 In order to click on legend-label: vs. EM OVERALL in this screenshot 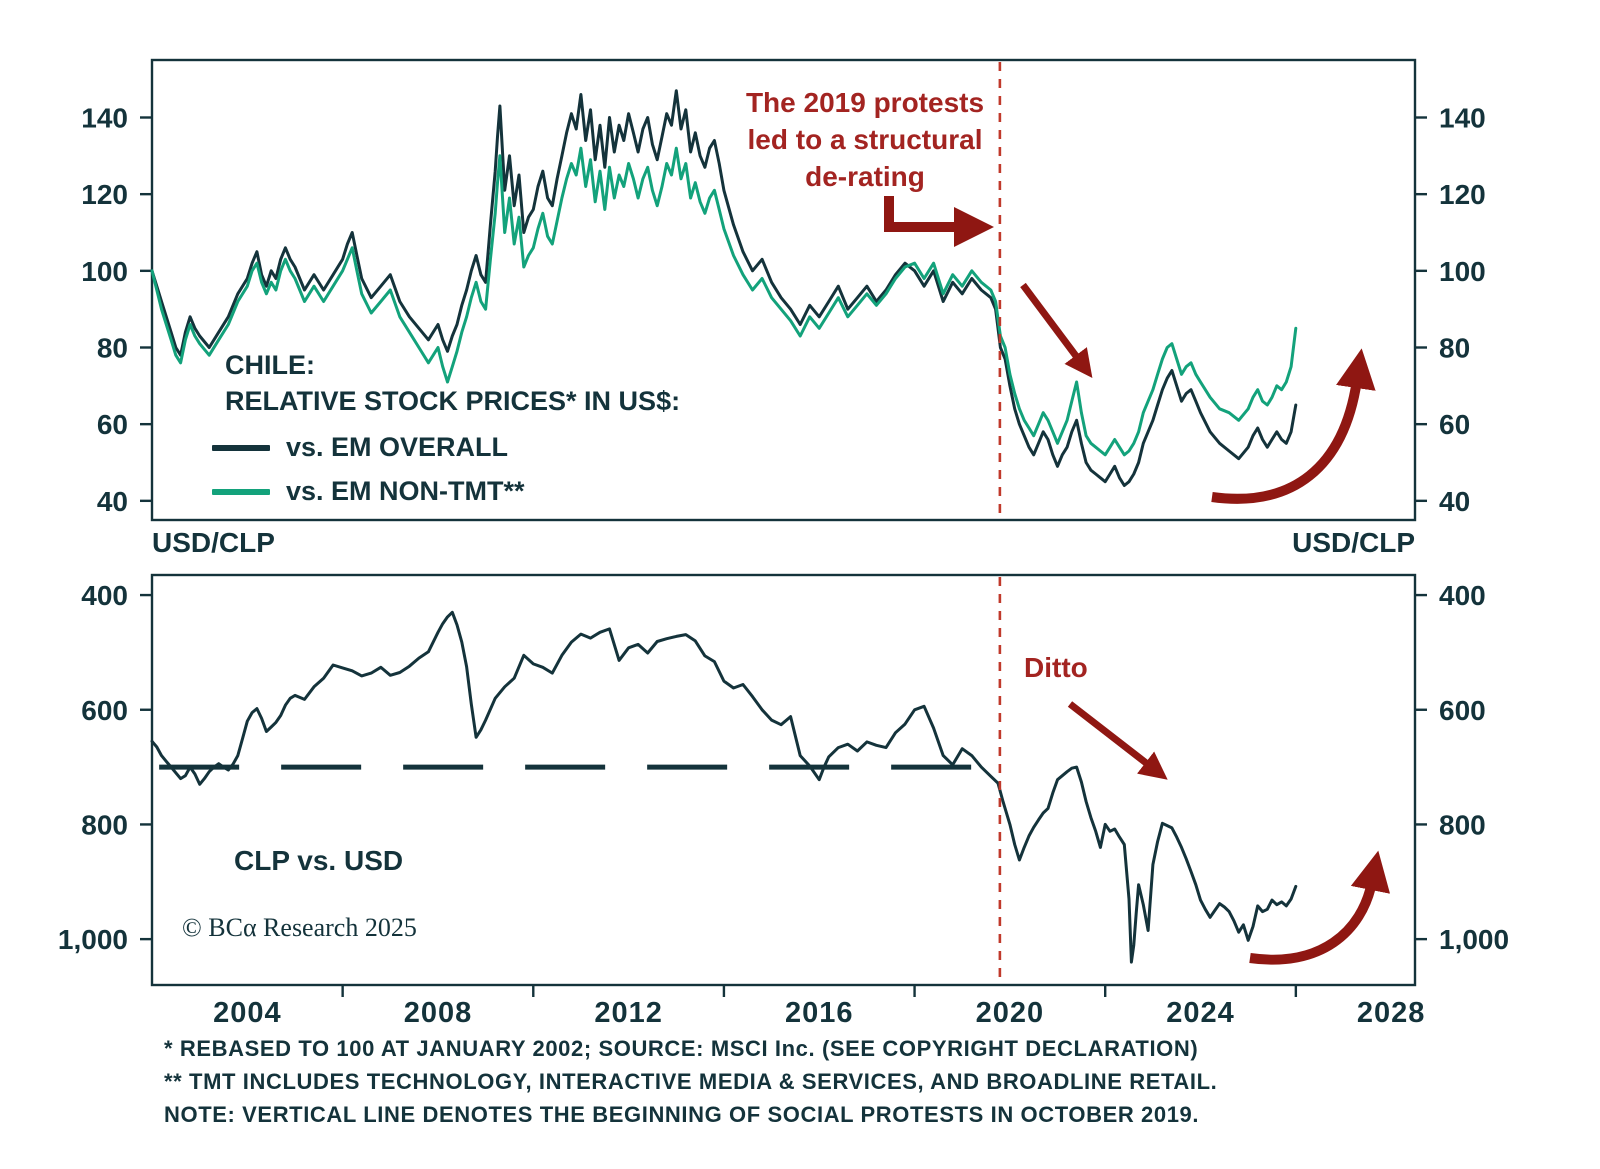, I will do `click(397, 447)`.